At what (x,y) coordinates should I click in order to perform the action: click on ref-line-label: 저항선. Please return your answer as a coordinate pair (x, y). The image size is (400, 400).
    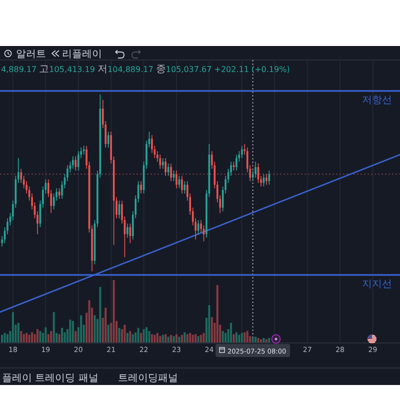
    Looking at the image, I should click on (377, 100).